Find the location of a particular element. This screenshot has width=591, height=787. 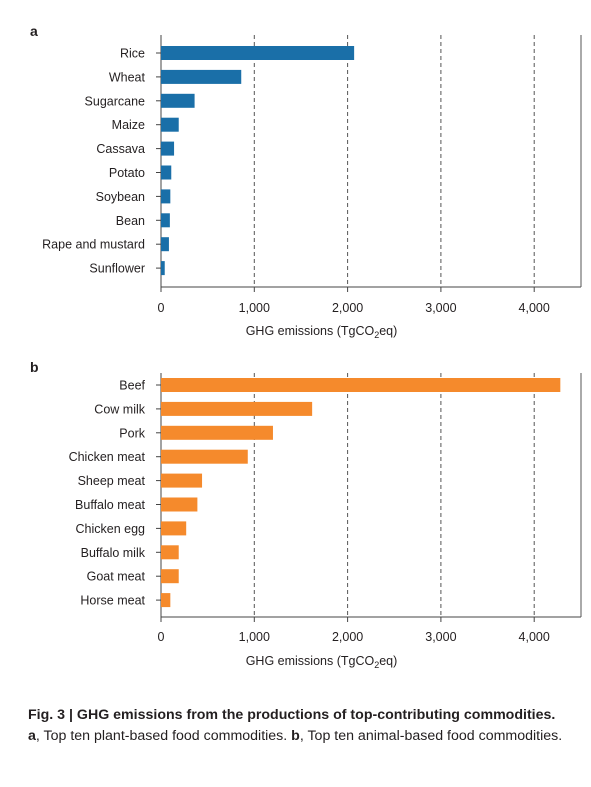

category-label-a-6: Soybean is located at coordinates (120, 197).